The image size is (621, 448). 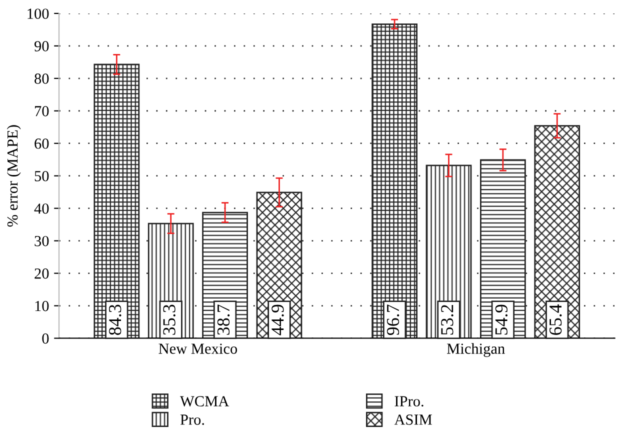 I want to click on data-label: 44.9, so click(x=278, y=320).